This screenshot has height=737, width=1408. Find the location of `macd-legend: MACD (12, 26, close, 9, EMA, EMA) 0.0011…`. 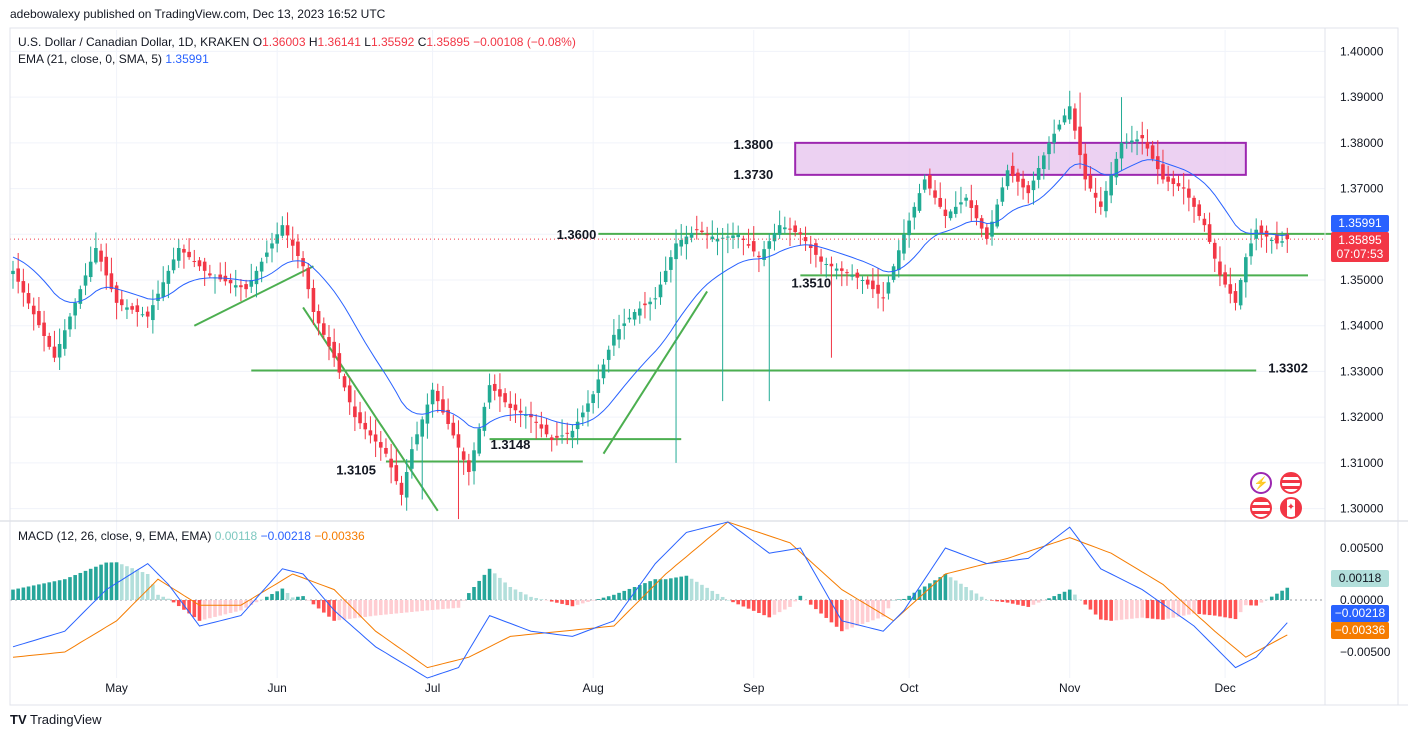

macd-legend: MACD (12, 26, close, 9, EMA, EMA) 0.0011… is located at coordinates (191, 536).